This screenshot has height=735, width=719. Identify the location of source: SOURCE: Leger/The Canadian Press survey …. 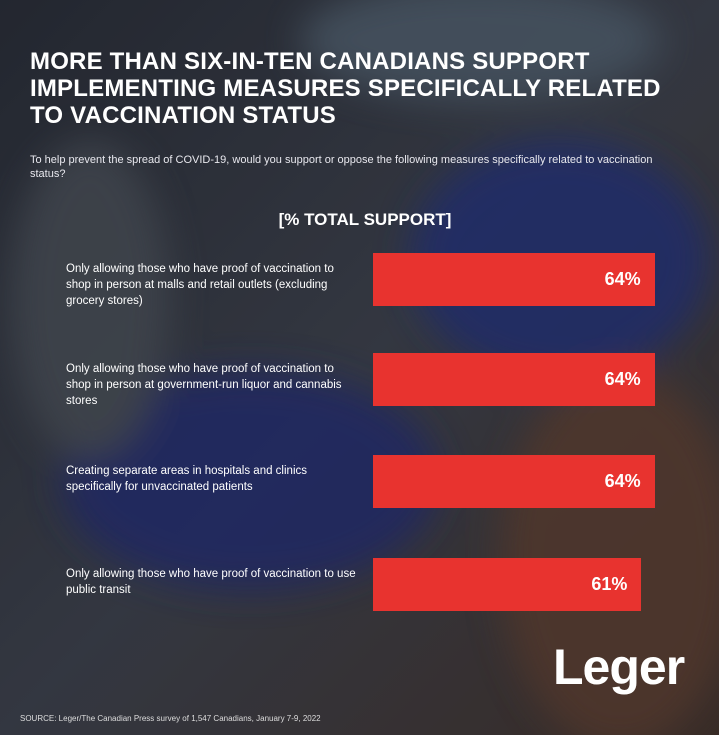
(170, 718).